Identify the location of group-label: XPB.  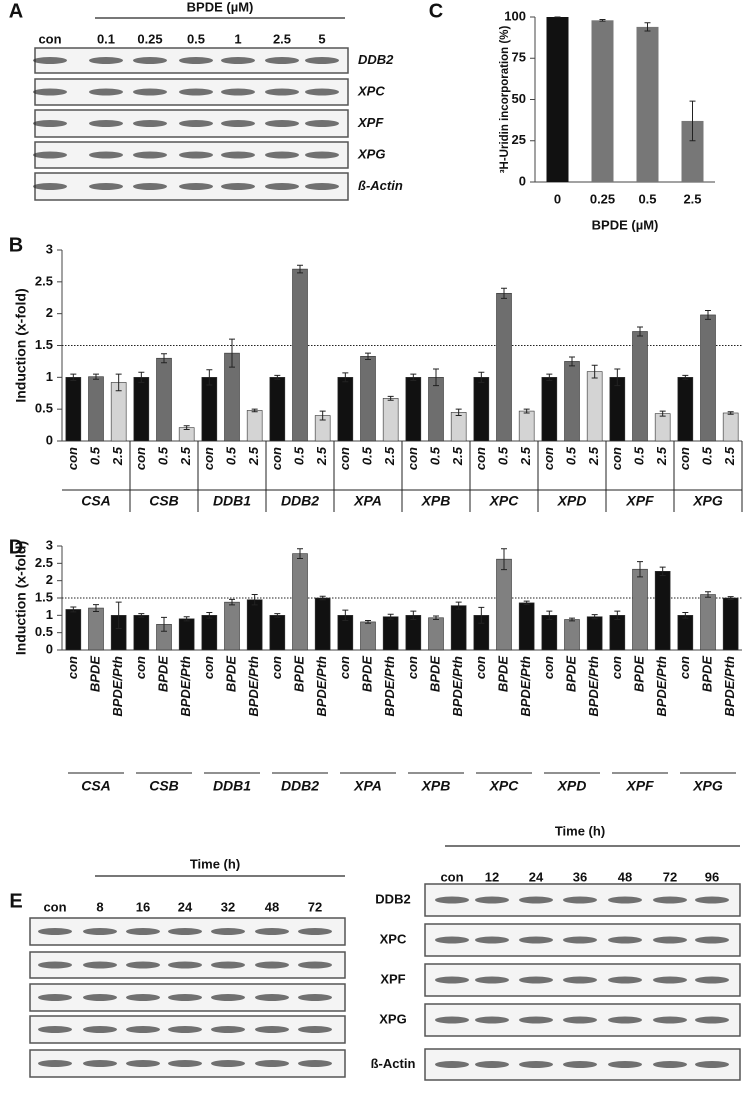
(436, 786).